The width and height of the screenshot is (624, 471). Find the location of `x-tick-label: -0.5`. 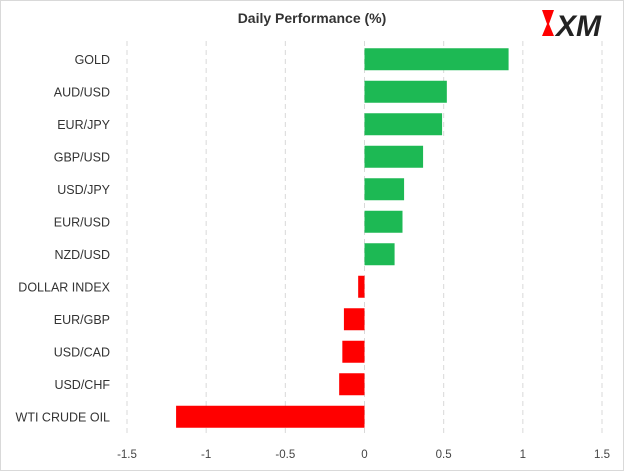

x-tick-label: -0.5 is located at coordinates (285, 455).